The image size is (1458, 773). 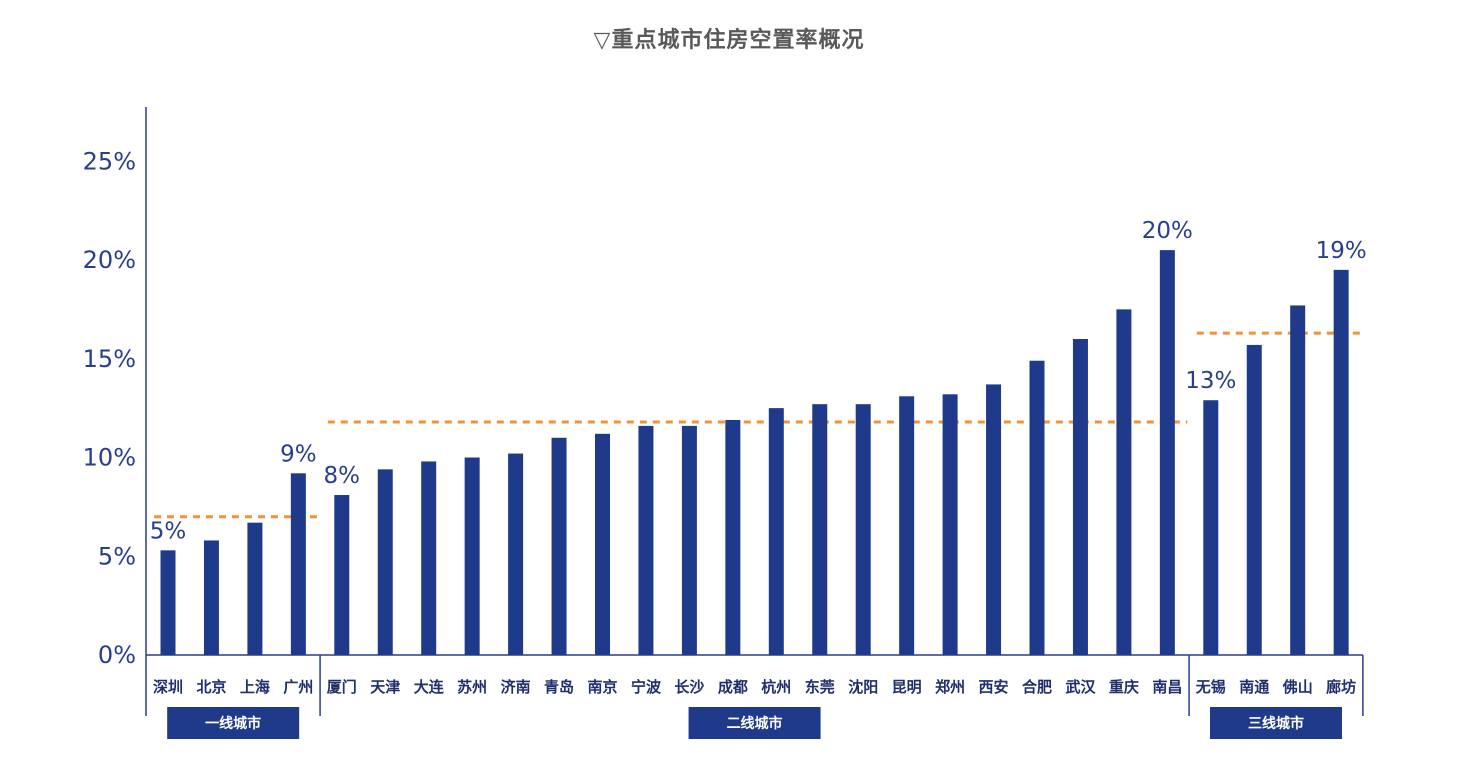 What do you see at coordinates (516, 687) in the screenshot?
I see `category-label: 济南` at bounding box center [516, 687].